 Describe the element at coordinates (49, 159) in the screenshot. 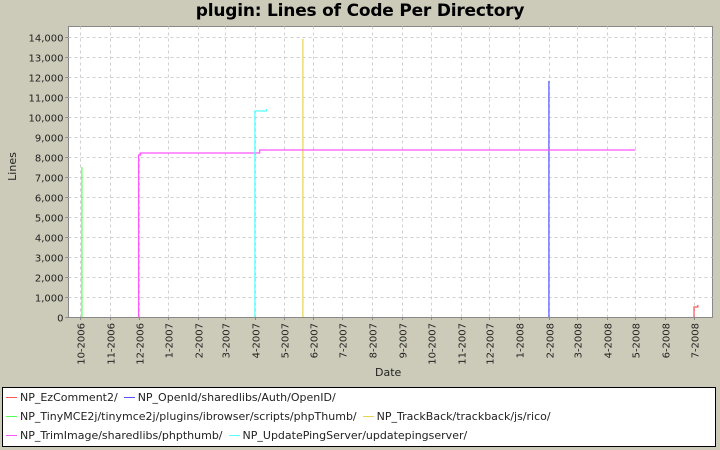

I see `y-tick-label: 8,000` at that location.